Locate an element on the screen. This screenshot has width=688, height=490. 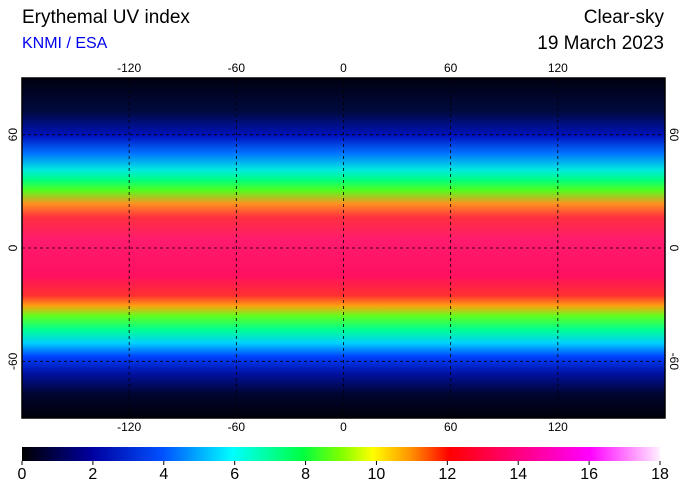
lon-tick-label-top: 120 is located at coordinates (558, 68).